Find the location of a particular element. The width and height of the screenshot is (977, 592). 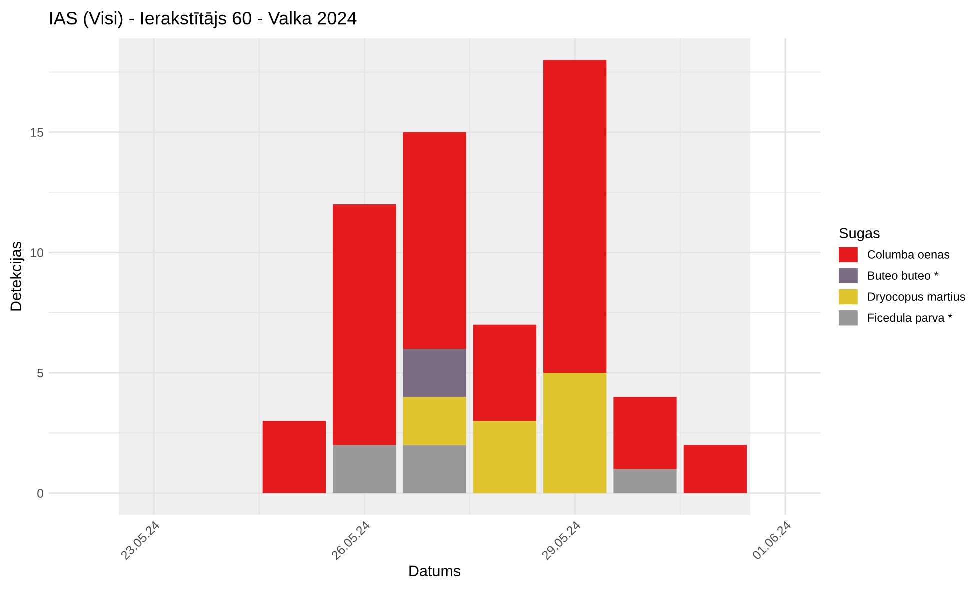

legend-title: Sugas is located at coordinates (860, 235).